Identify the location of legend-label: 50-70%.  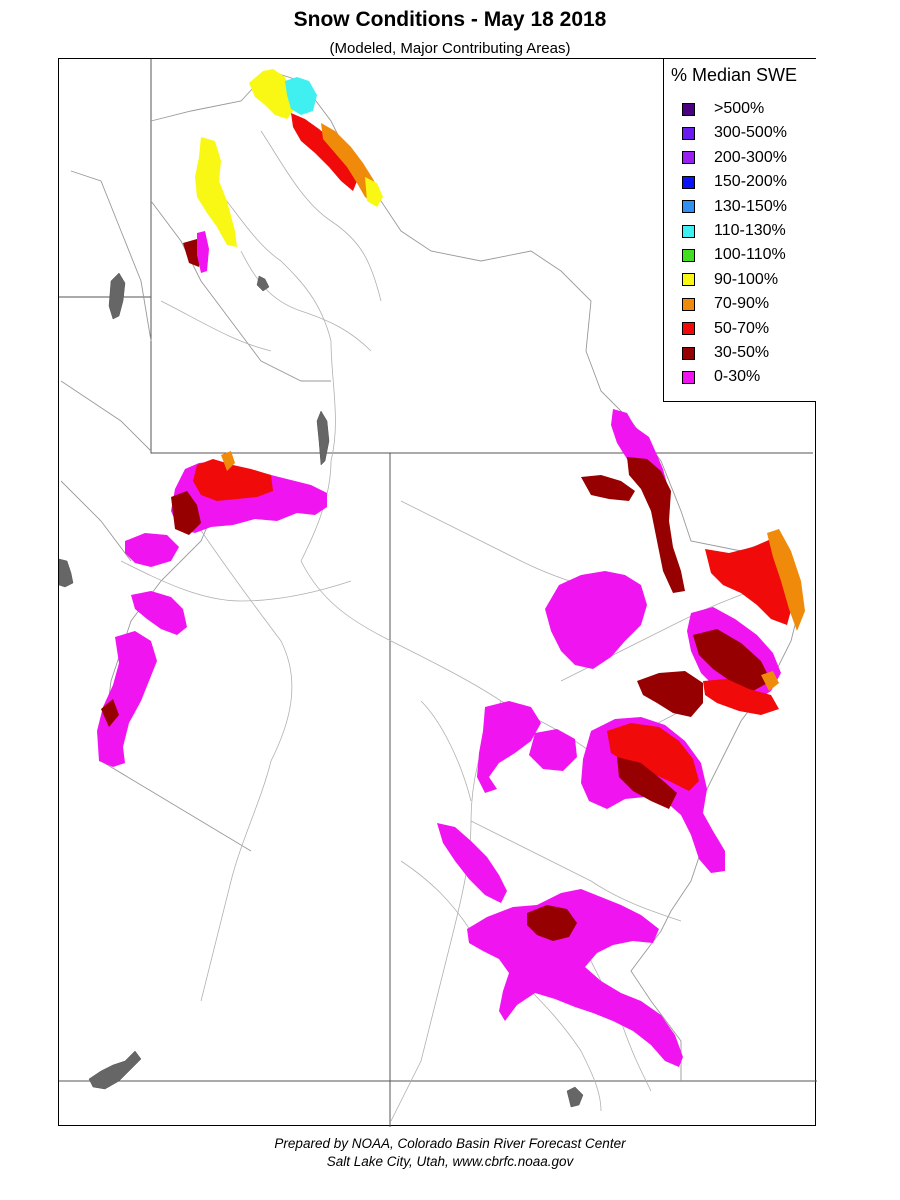
(742, 328).